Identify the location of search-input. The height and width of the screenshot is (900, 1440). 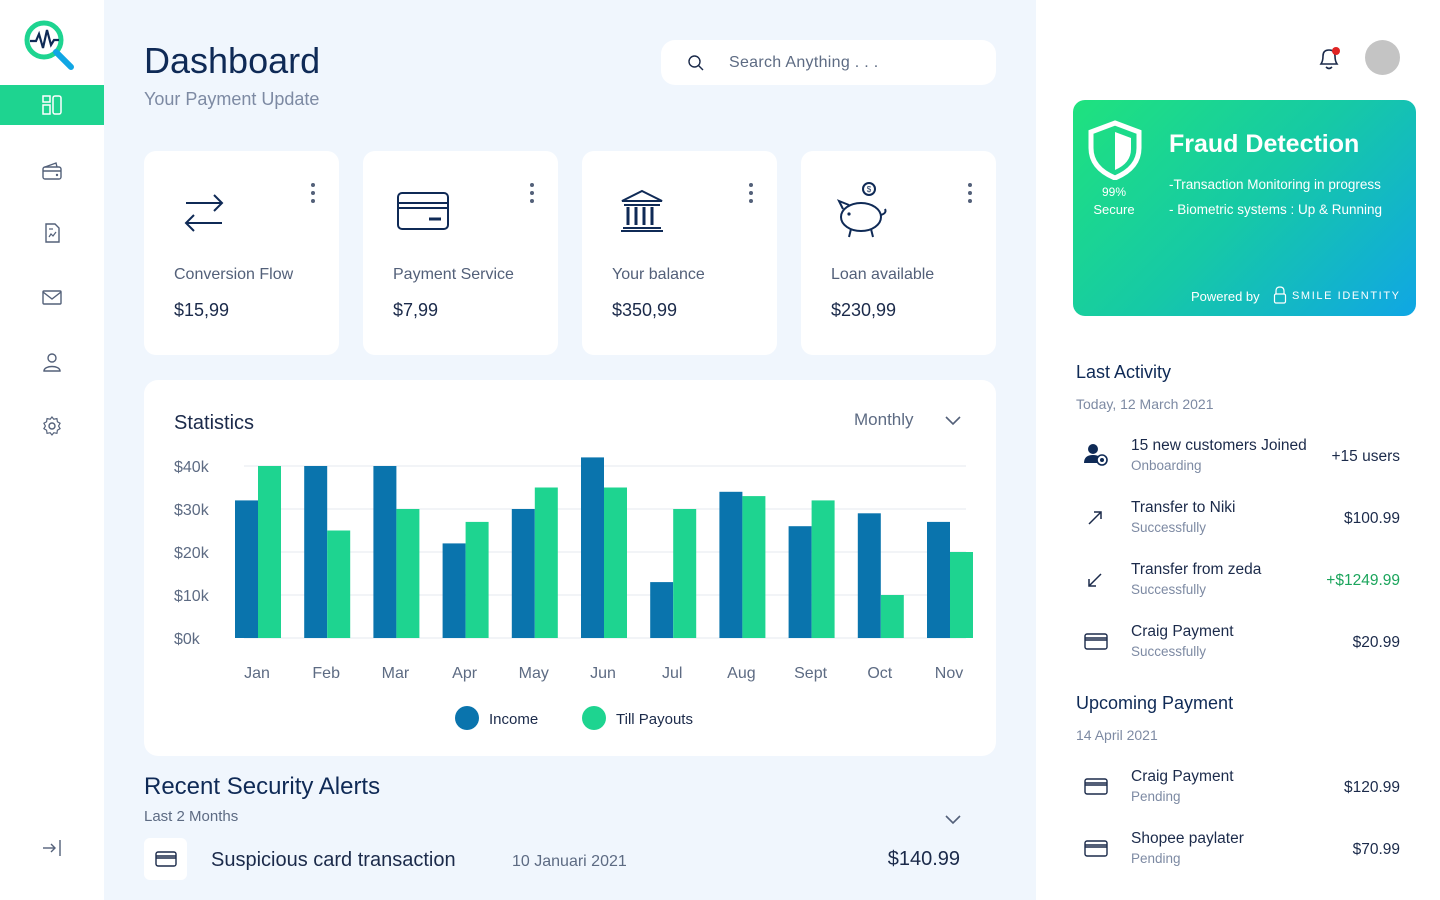
(839, 62).